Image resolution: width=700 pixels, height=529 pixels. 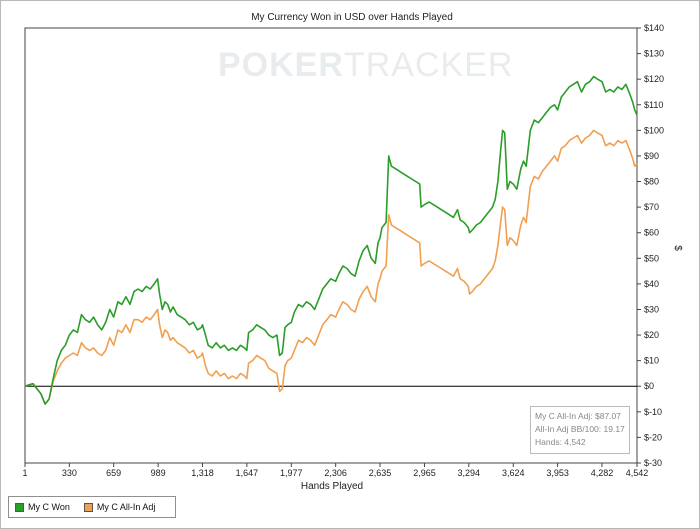 I want to click on legend-swatch-won, so click(x=19, y=507).